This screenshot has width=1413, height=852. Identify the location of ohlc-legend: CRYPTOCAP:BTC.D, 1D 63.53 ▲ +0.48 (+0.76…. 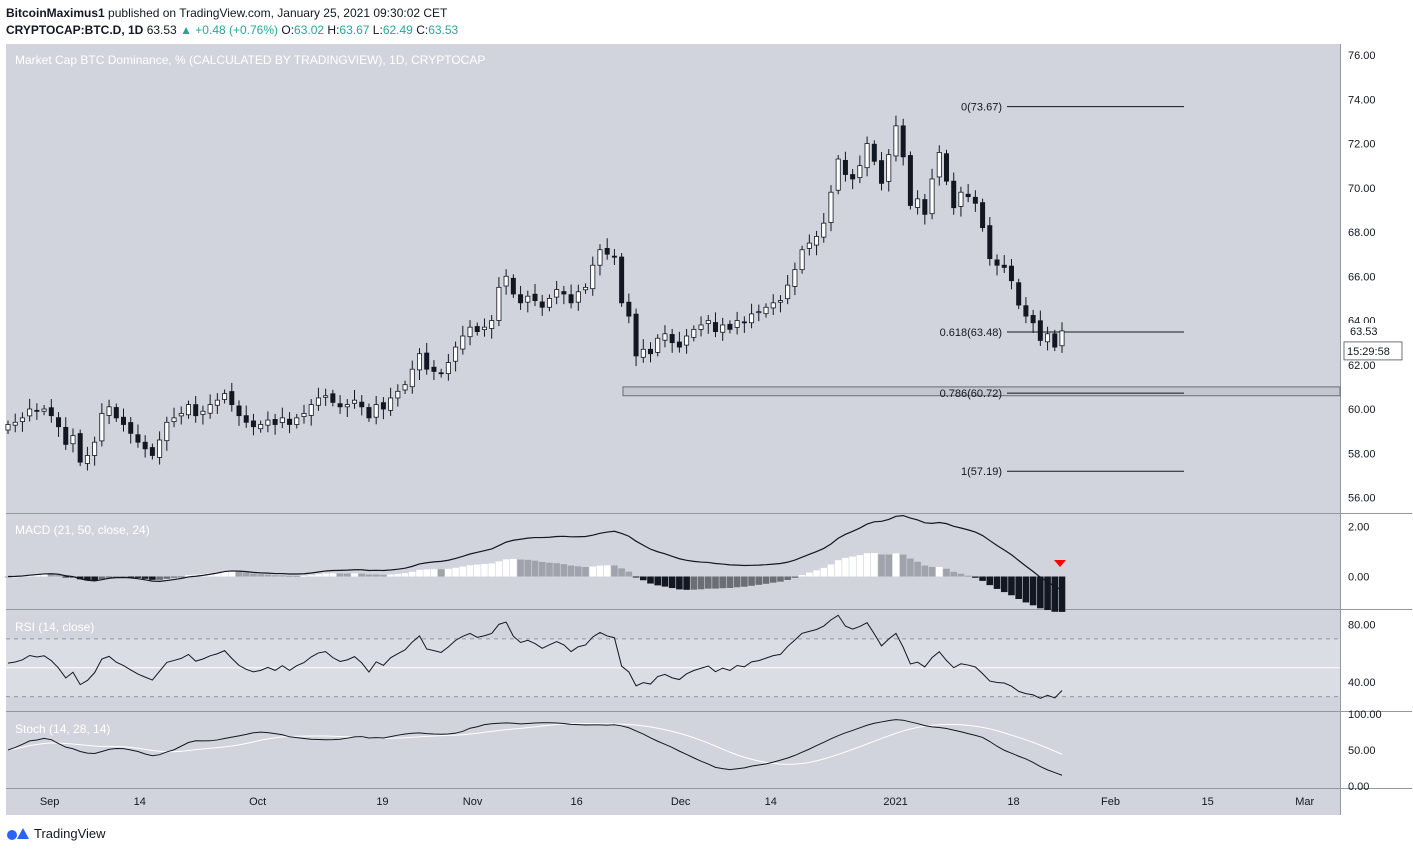
(232, 30).